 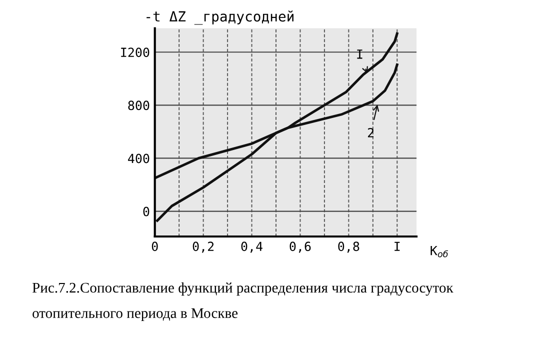 What do you see at coordinates (243, 302) in the screenshot?
I see `text: Рис.7.2.Сопоставление функций распределения числа градусосуток отопительного периода в Москве` at bounding box center [243, 302].